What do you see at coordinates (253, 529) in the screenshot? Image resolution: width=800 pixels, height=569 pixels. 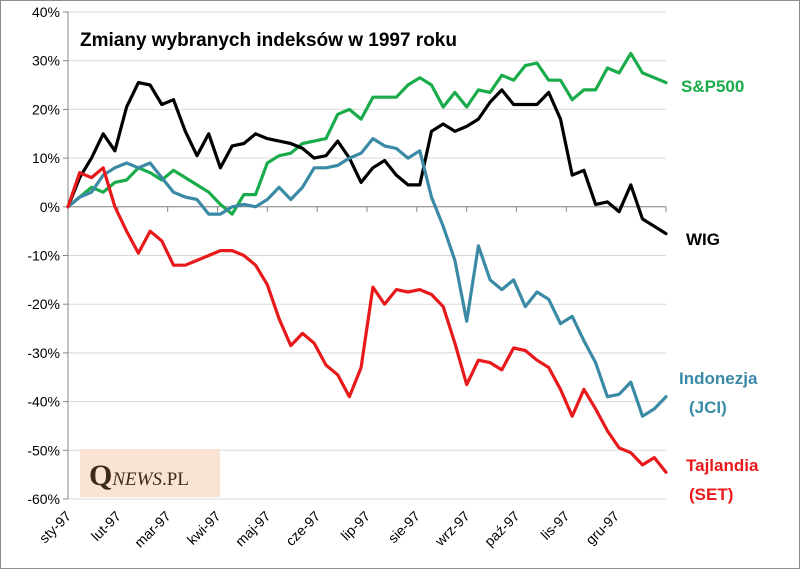 I see `x-tick-label: maj-97` at bounding box center [253, 529].